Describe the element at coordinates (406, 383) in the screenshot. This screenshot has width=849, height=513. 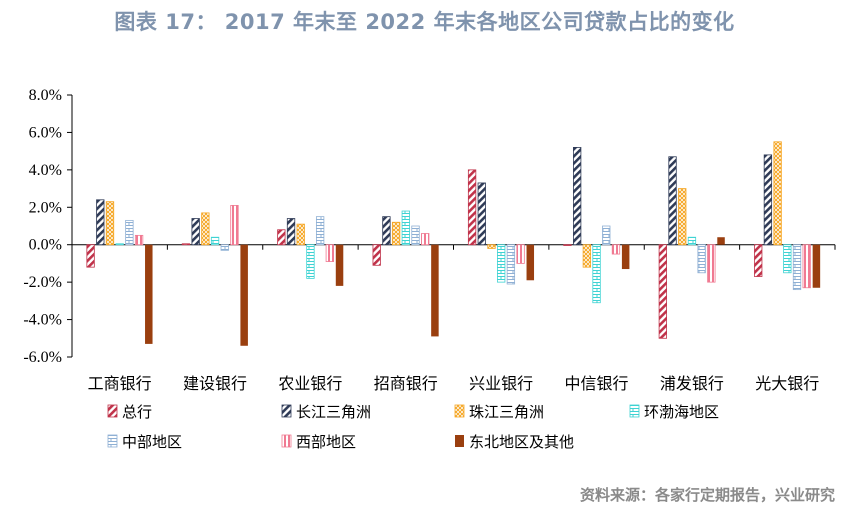
I see `x-category-label: 招商银行` at that location.